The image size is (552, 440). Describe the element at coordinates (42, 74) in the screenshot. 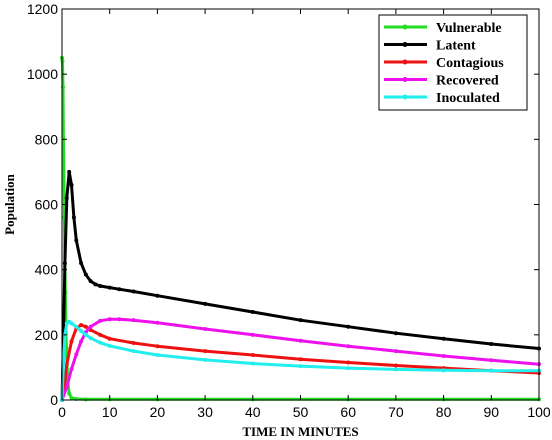

I see `y-tick-label: 1000` at that location.